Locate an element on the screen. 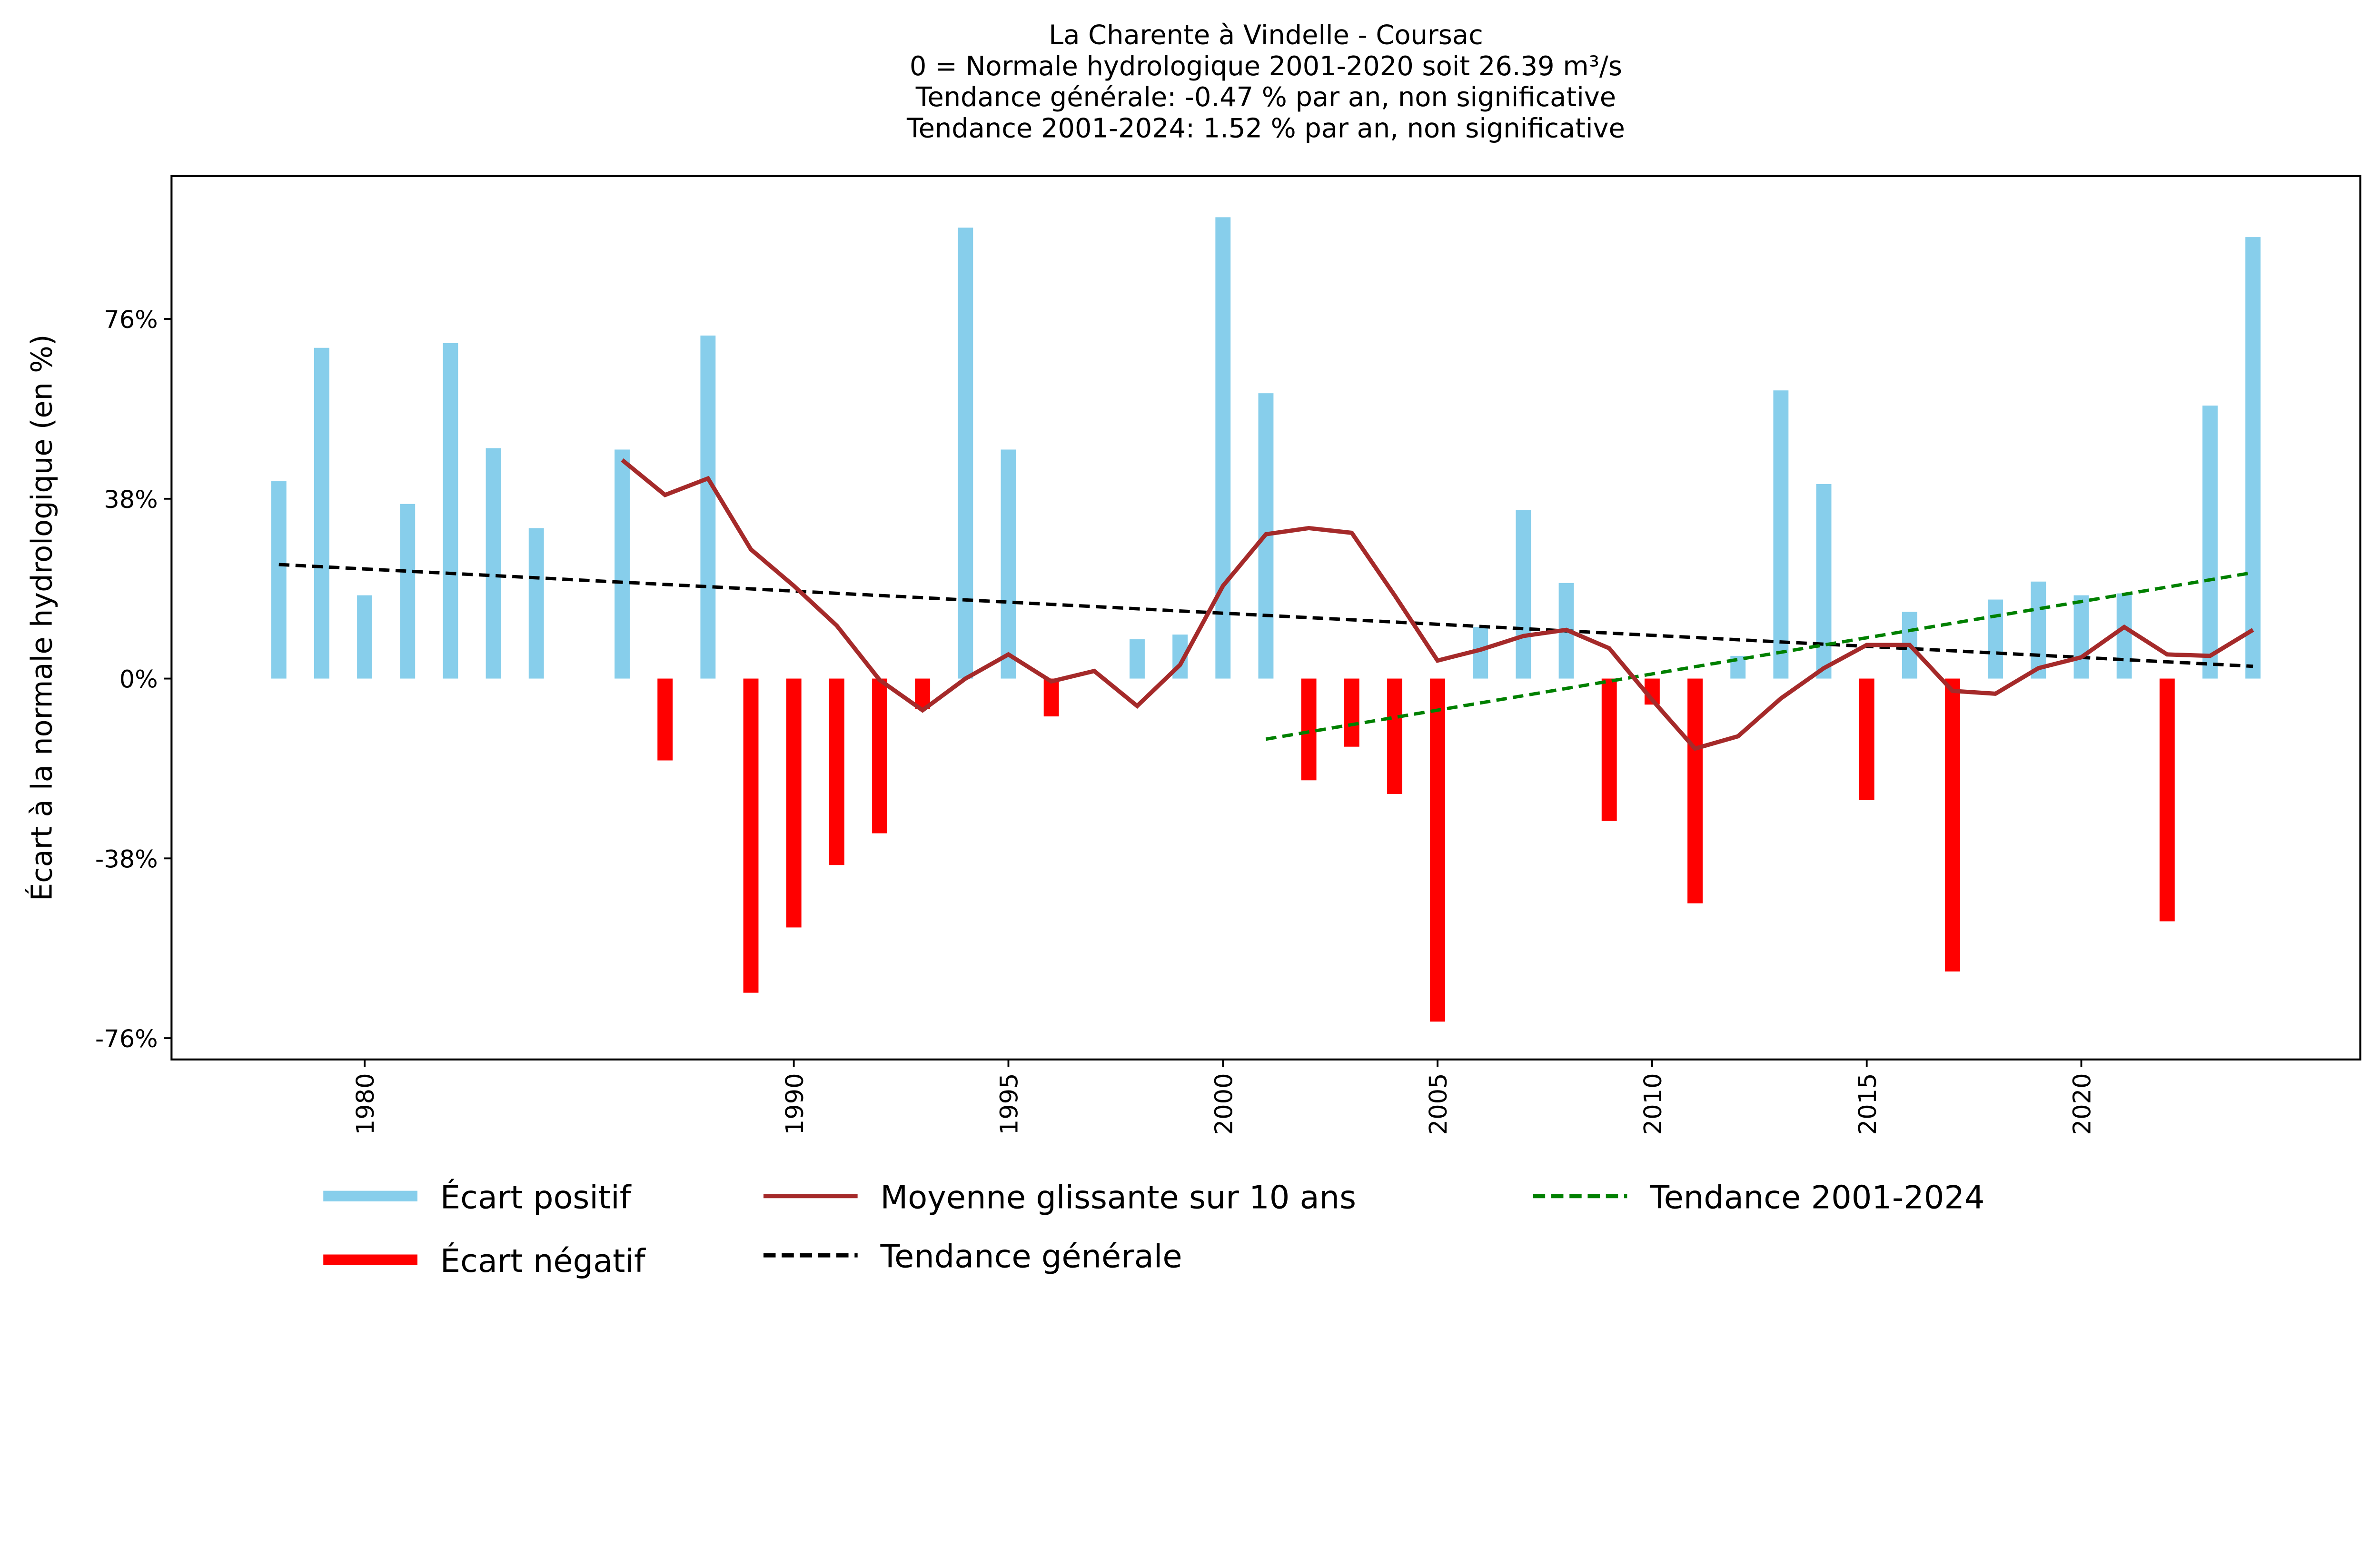 Image resolution: width=2380 pixels, height=1567 pixels. x-tick-label: 2010 is located at coordinates (1653, 1104).